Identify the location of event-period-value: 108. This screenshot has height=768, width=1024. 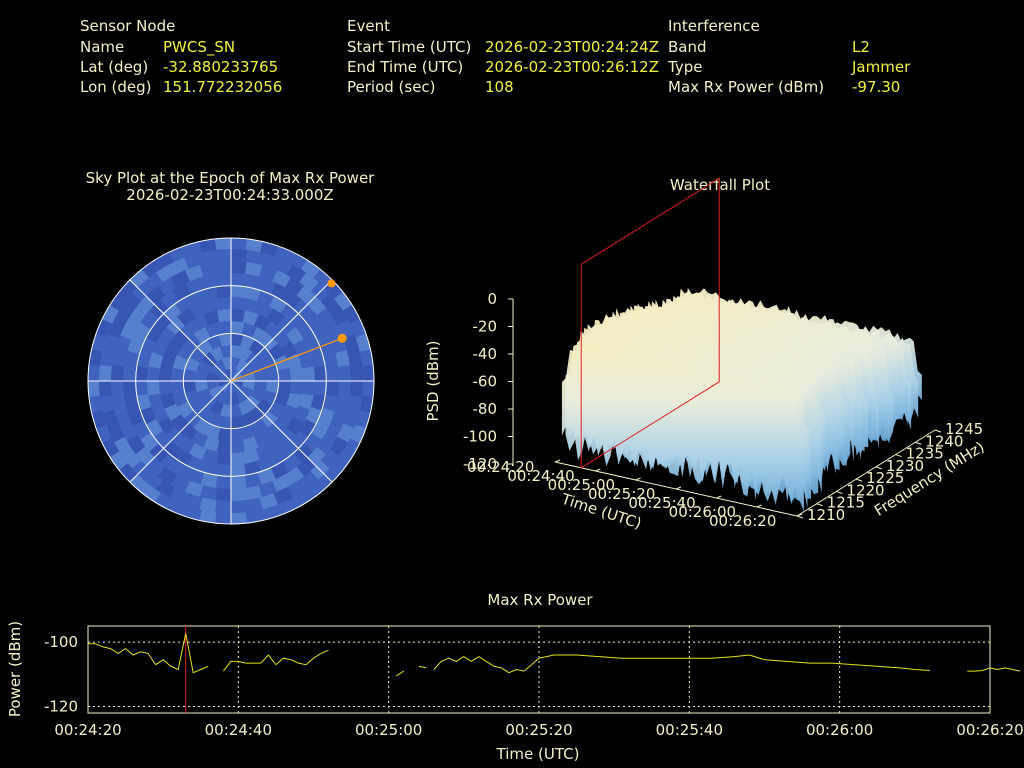
(499, 87).